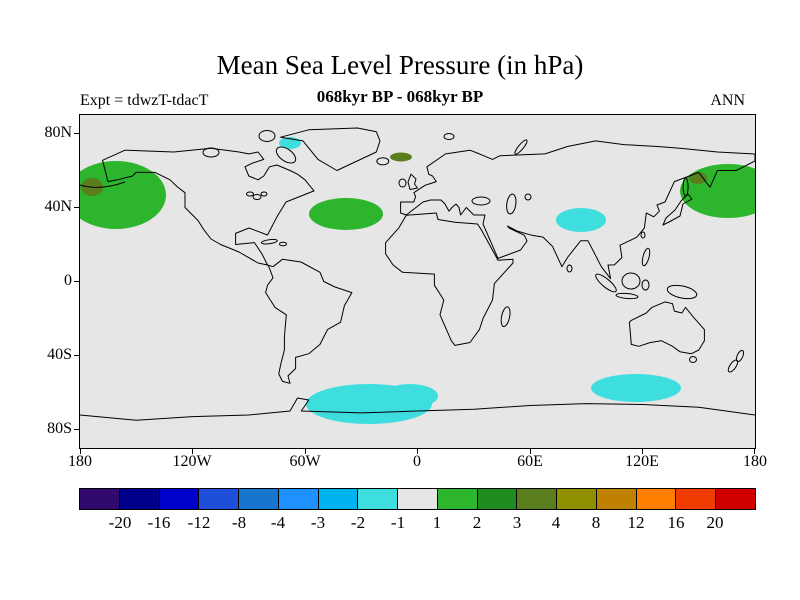 This screenshot has height=600, width=800. I want to click on coastline-new-guinea, so click(682, 292).